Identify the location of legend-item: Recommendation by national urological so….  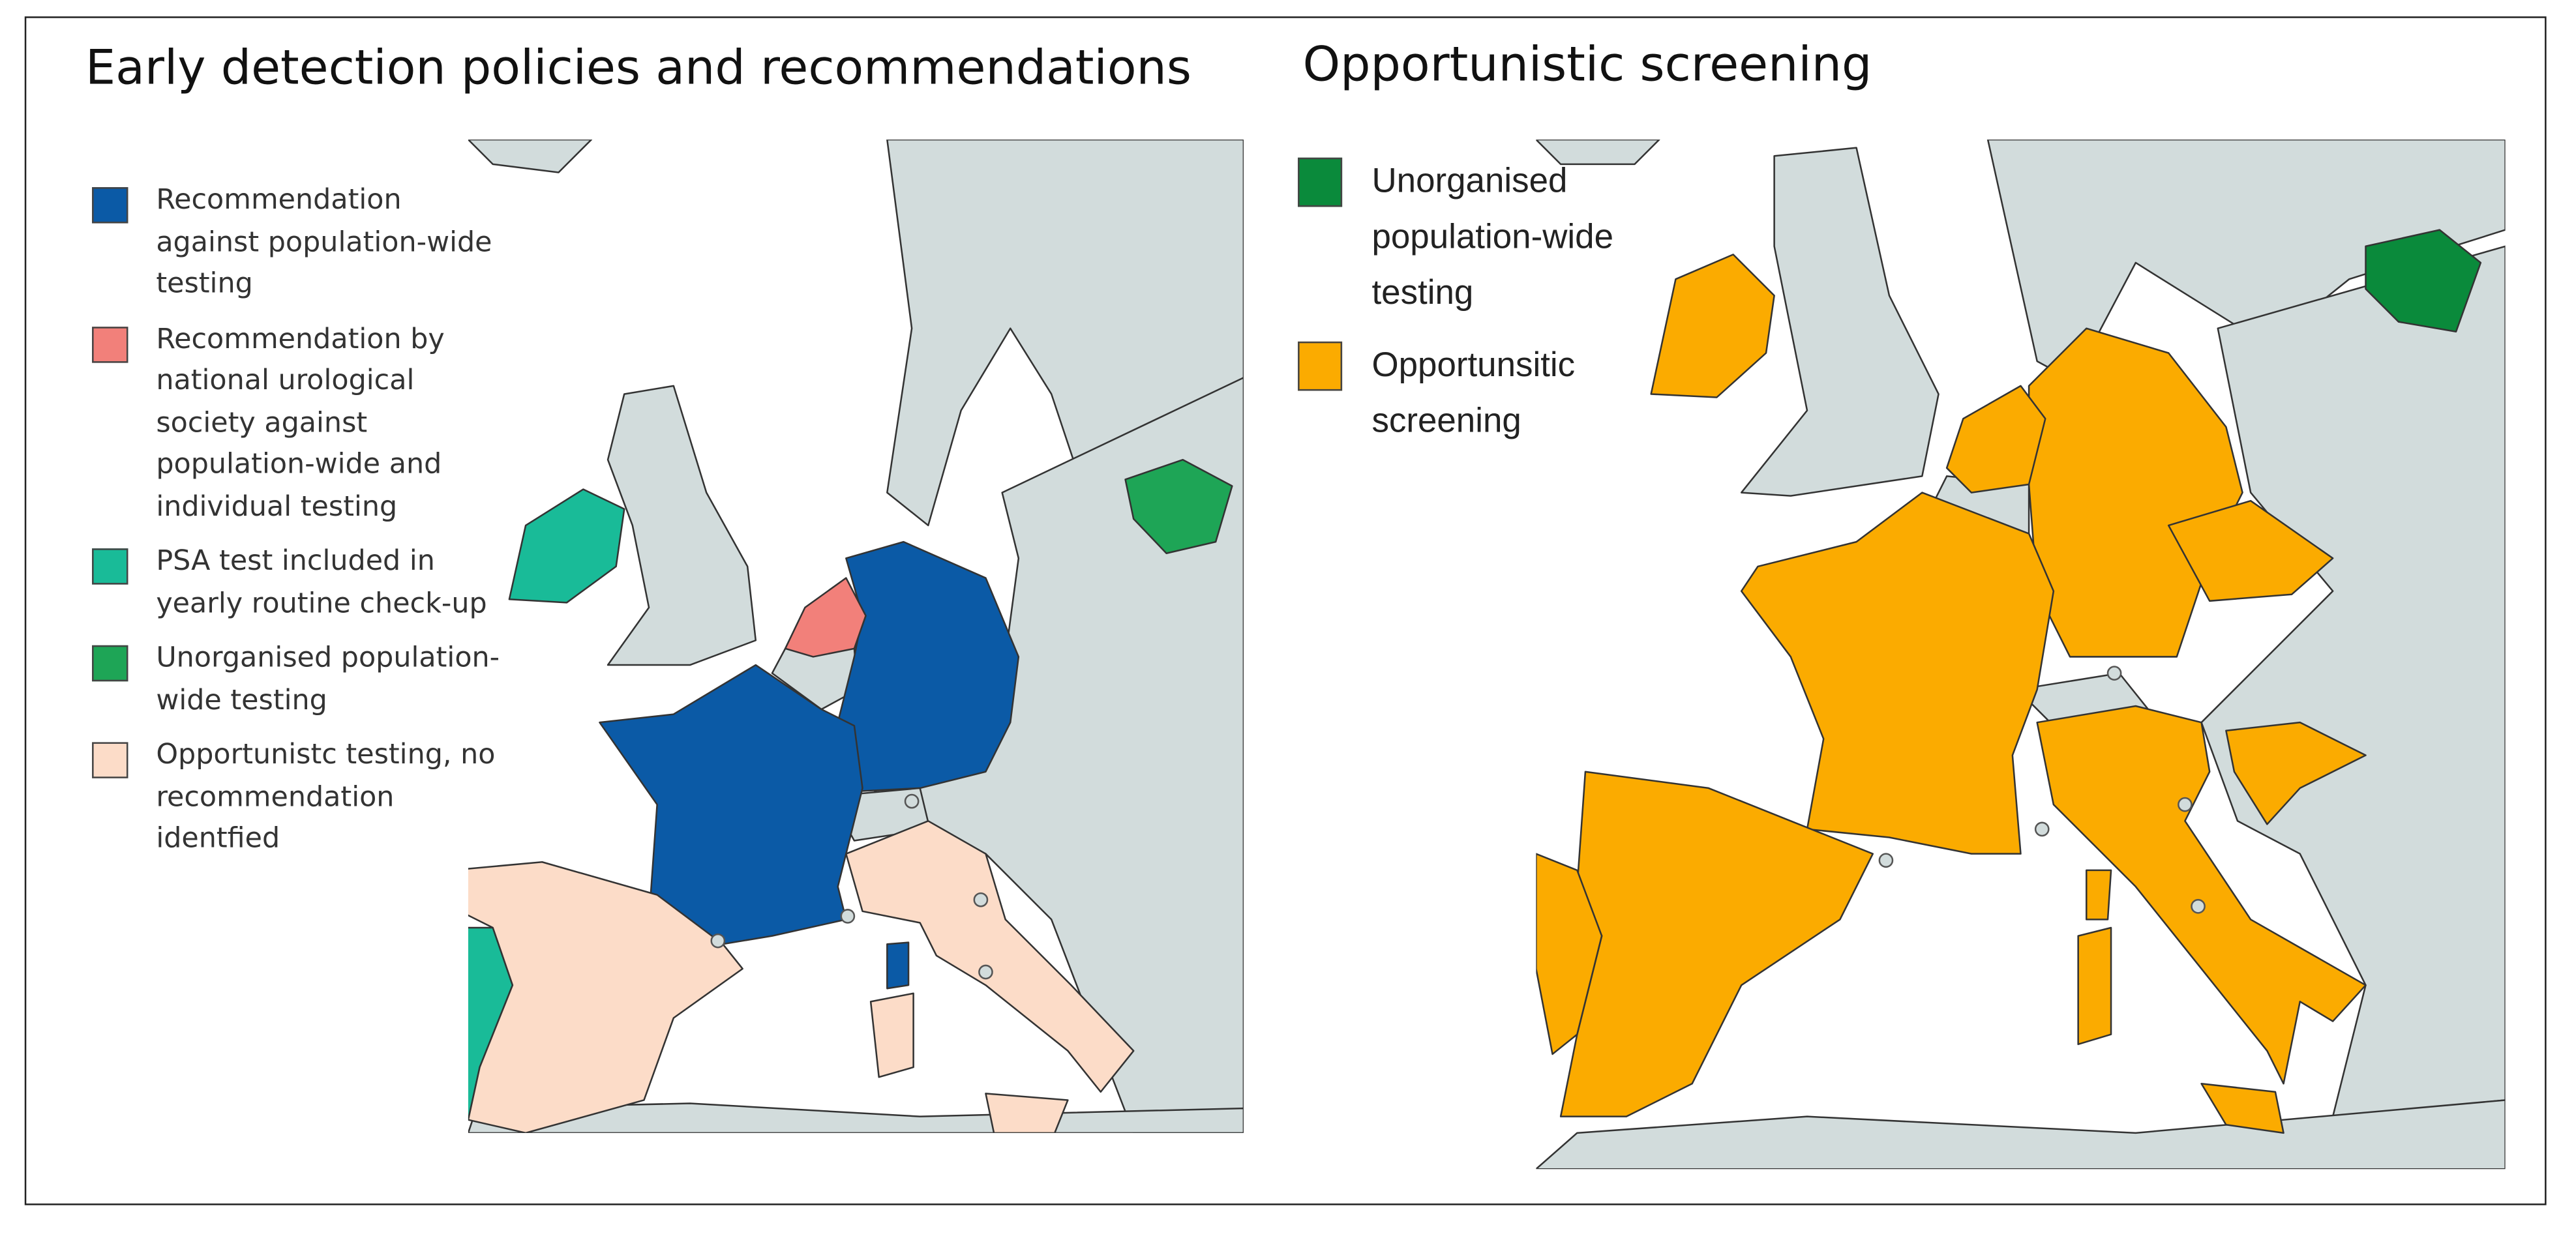
(297, 424).